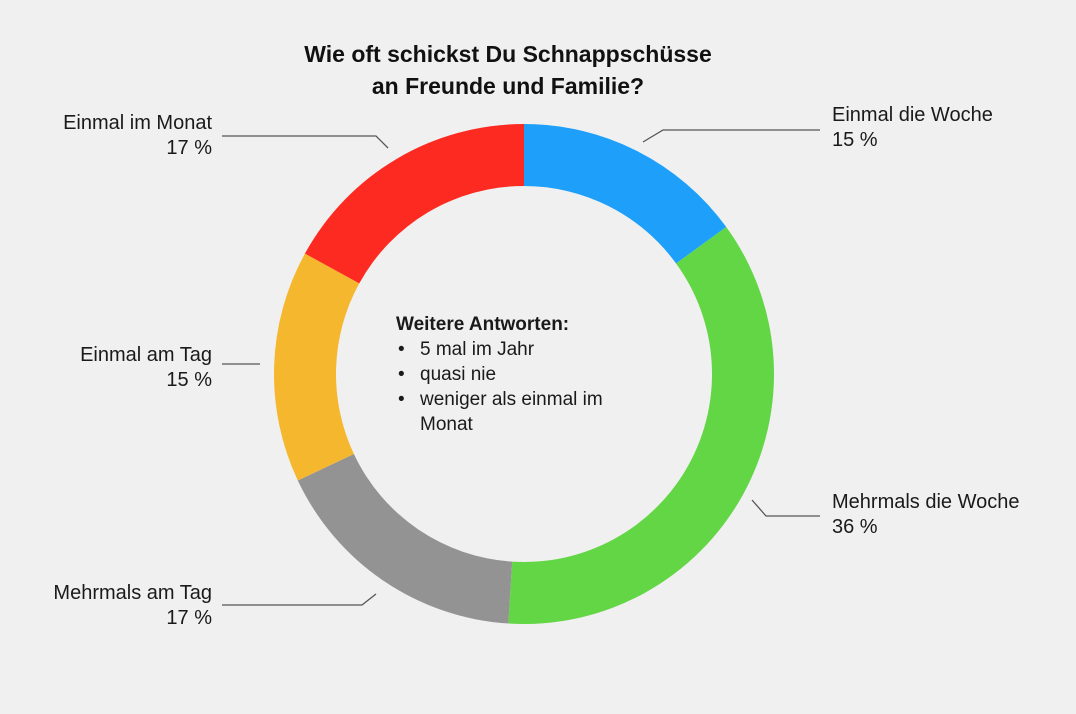  I want to click on slice-label-text: Einmal die Woche, so click(912, 115).